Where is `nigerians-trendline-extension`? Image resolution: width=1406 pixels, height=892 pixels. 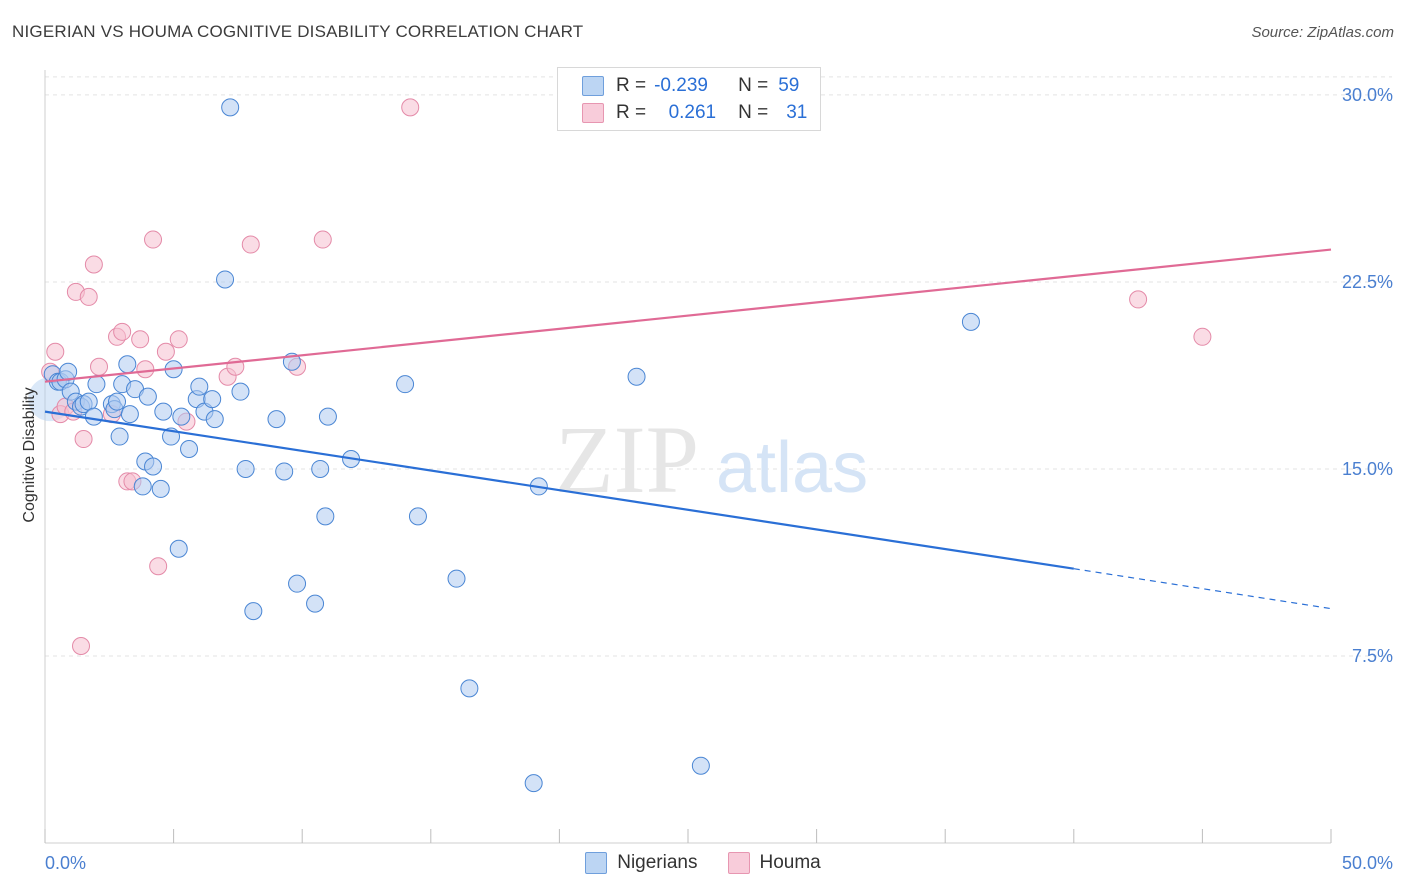
nigerians-trendline-extension is located at coordinates (1202, 589).